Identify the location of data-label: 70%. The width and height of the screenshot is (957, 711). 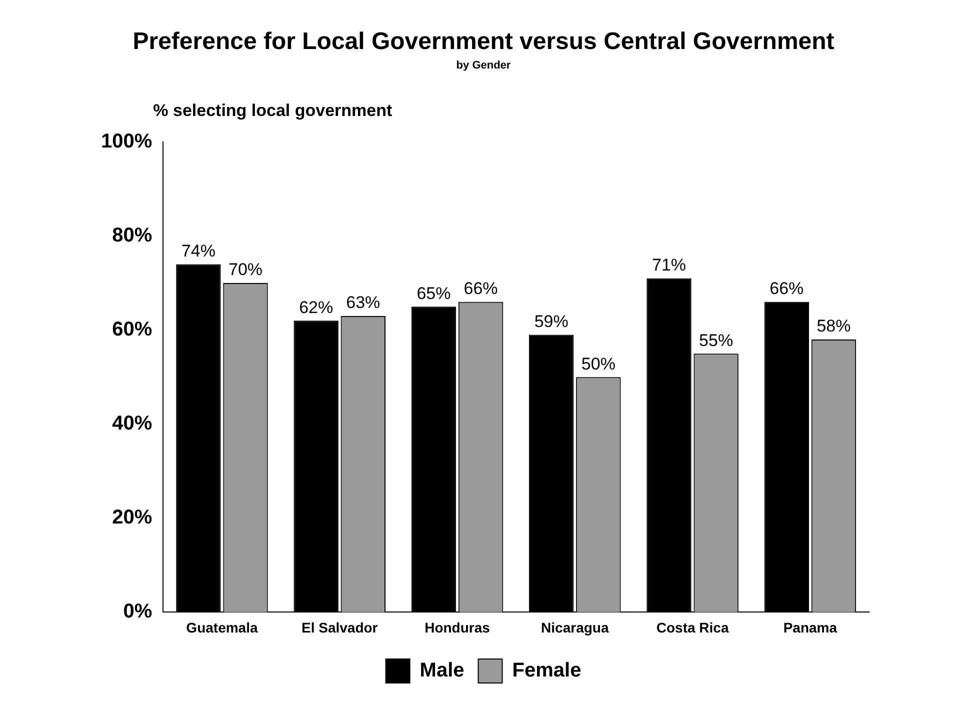
(245, 270).